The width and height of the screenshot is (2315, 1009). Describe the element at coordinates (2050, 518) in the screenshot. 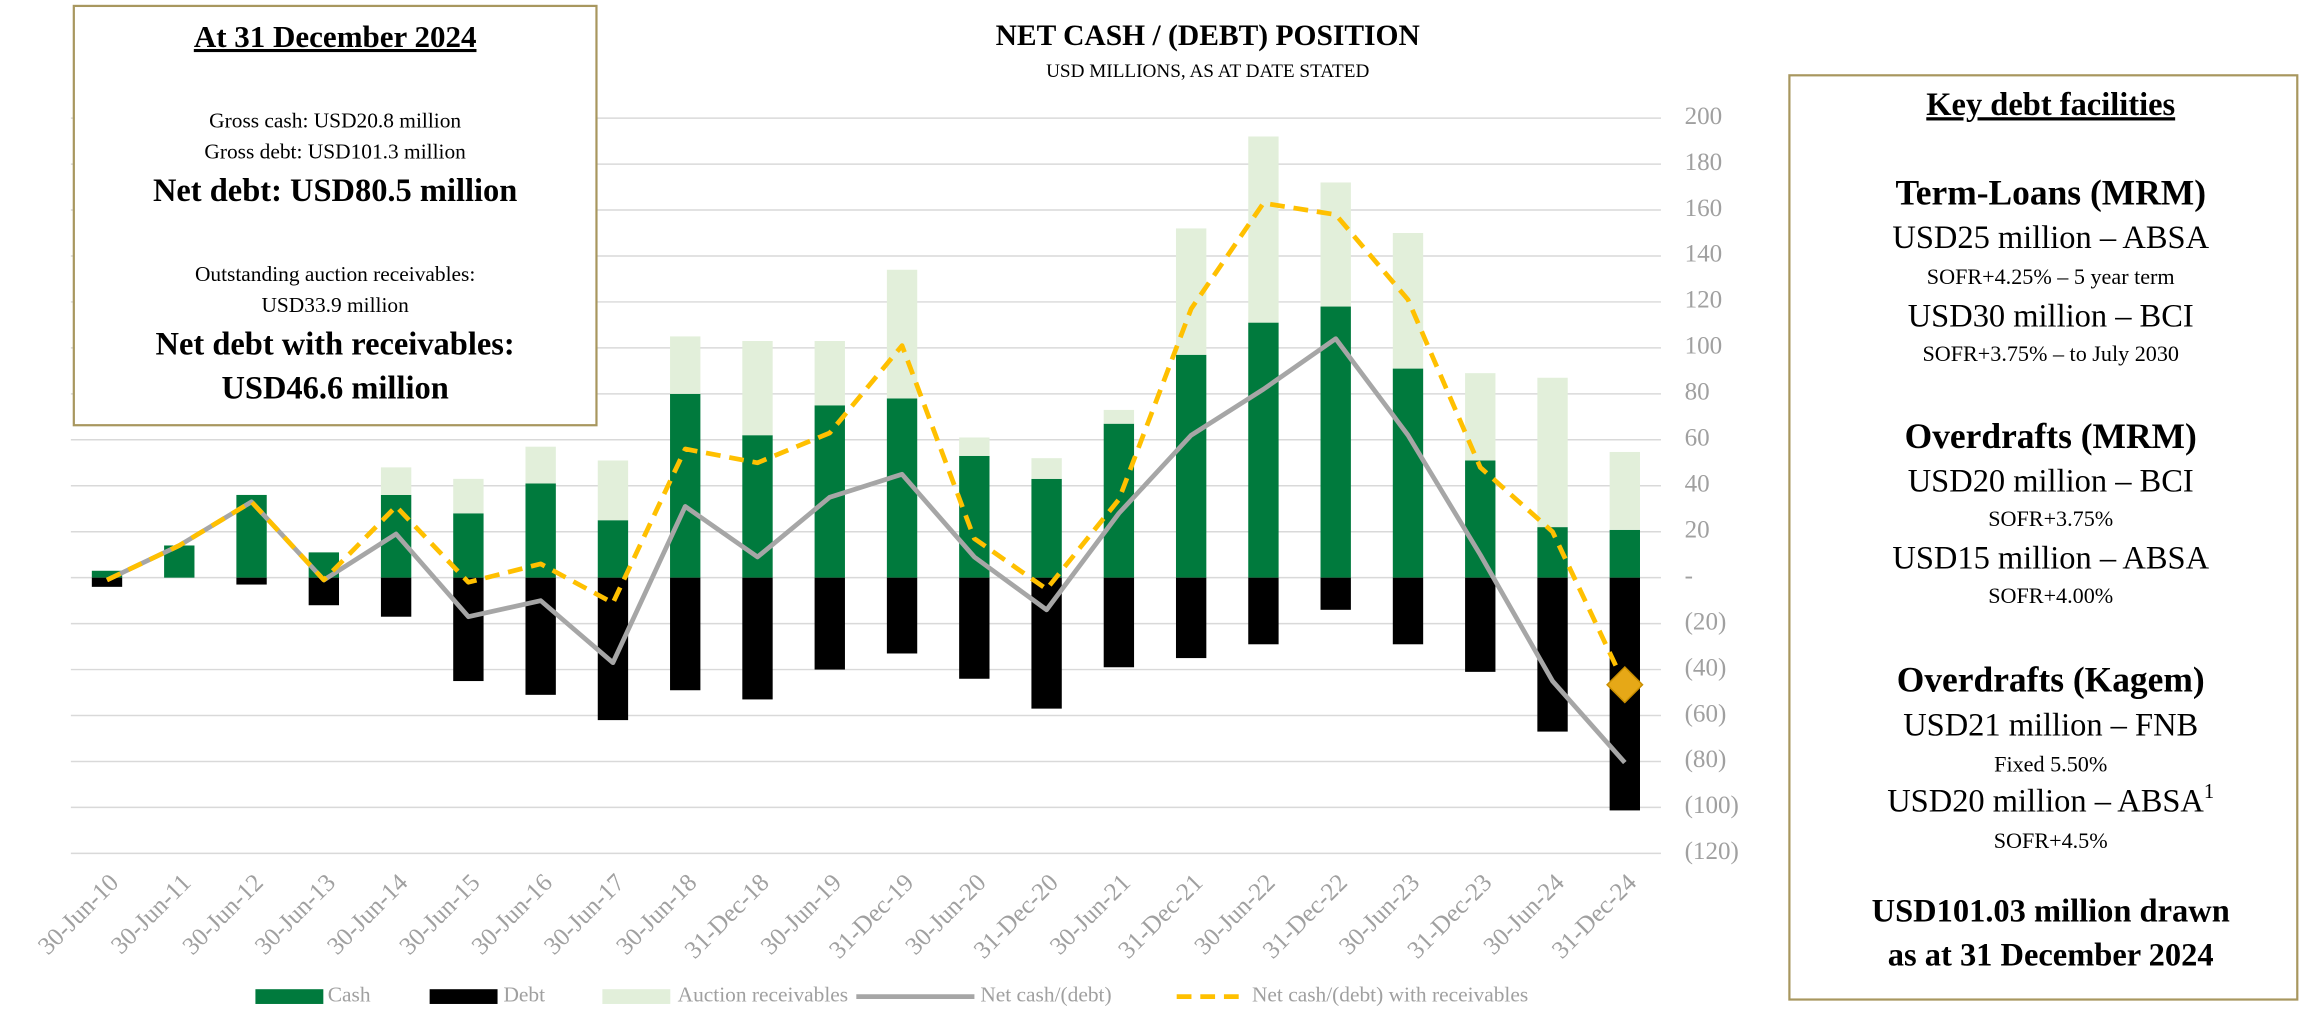

I see `facility-terms: SOFR+3.75%` at that location.